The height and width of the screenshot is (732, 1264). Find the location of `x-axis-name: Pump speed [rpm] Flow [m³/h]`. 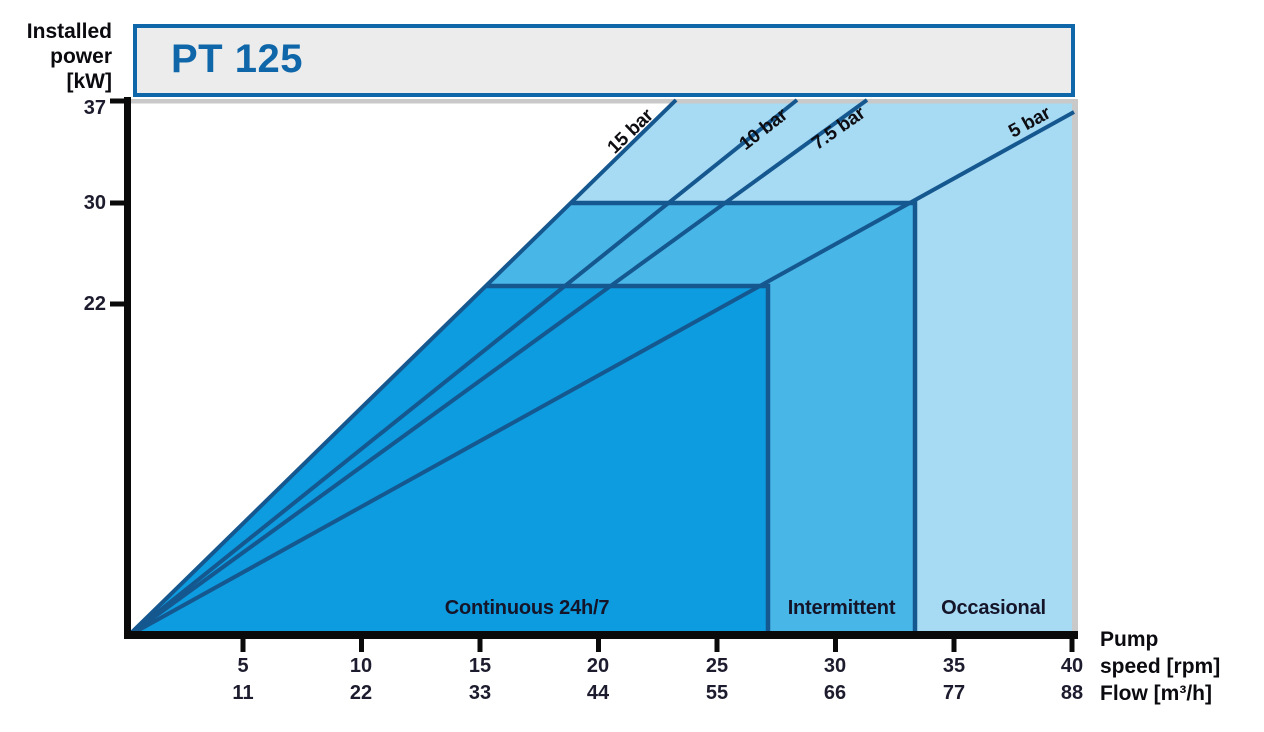

x-axis-name: Pump speed [rpm] Flow [m³/h] is located at coordinates (1160, 666).